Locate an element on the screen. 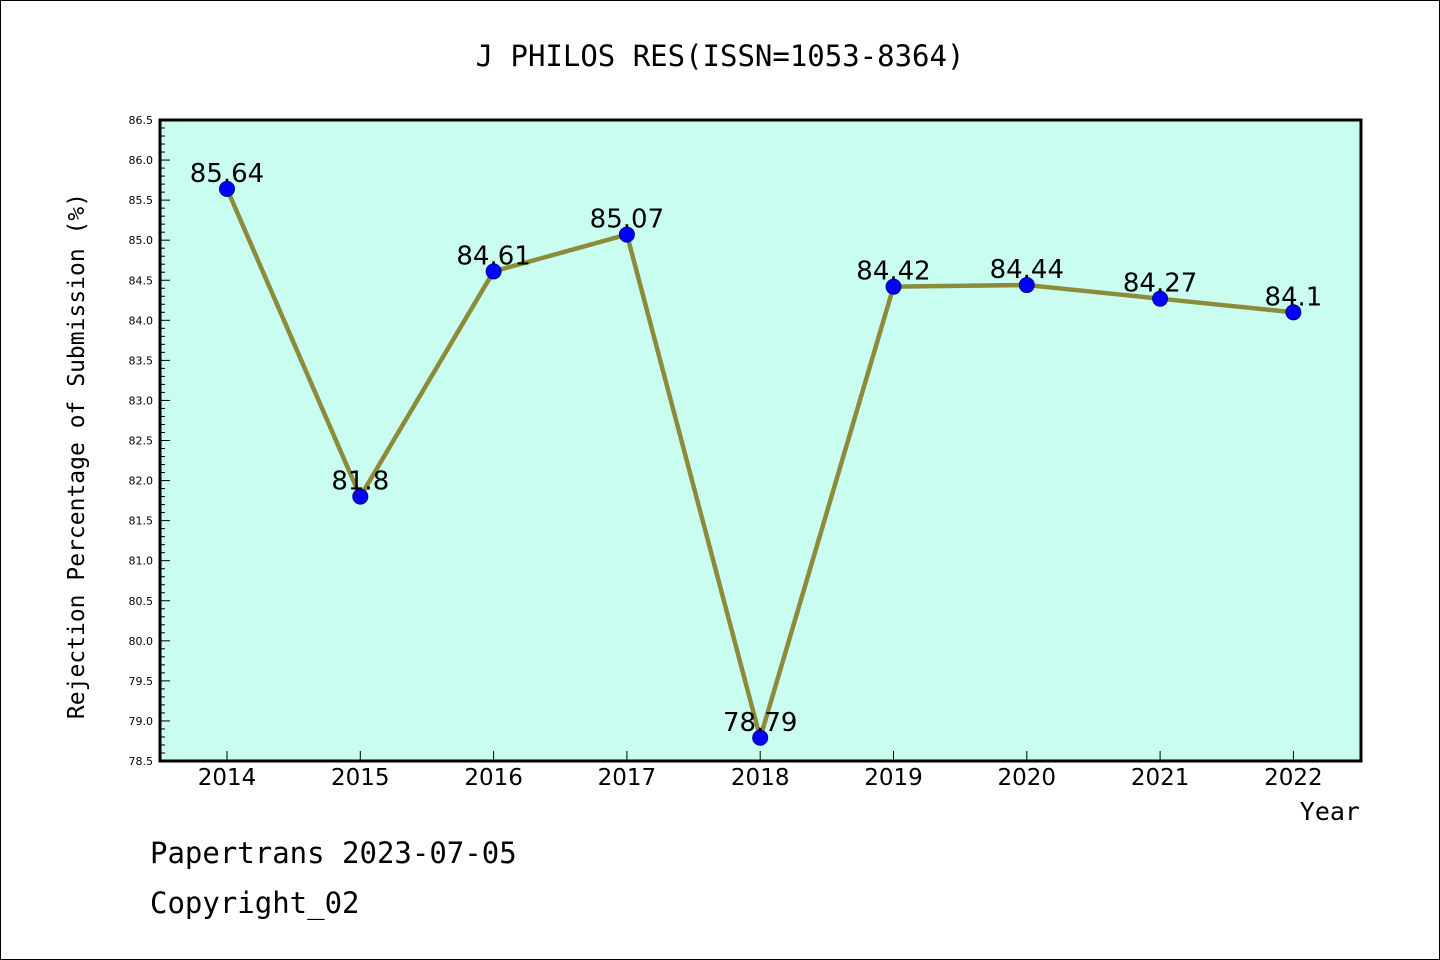  x-axis: 2014 2015 2016 2017 2018 2019 2020 2021 2022 is located at coordinates (760, 771).